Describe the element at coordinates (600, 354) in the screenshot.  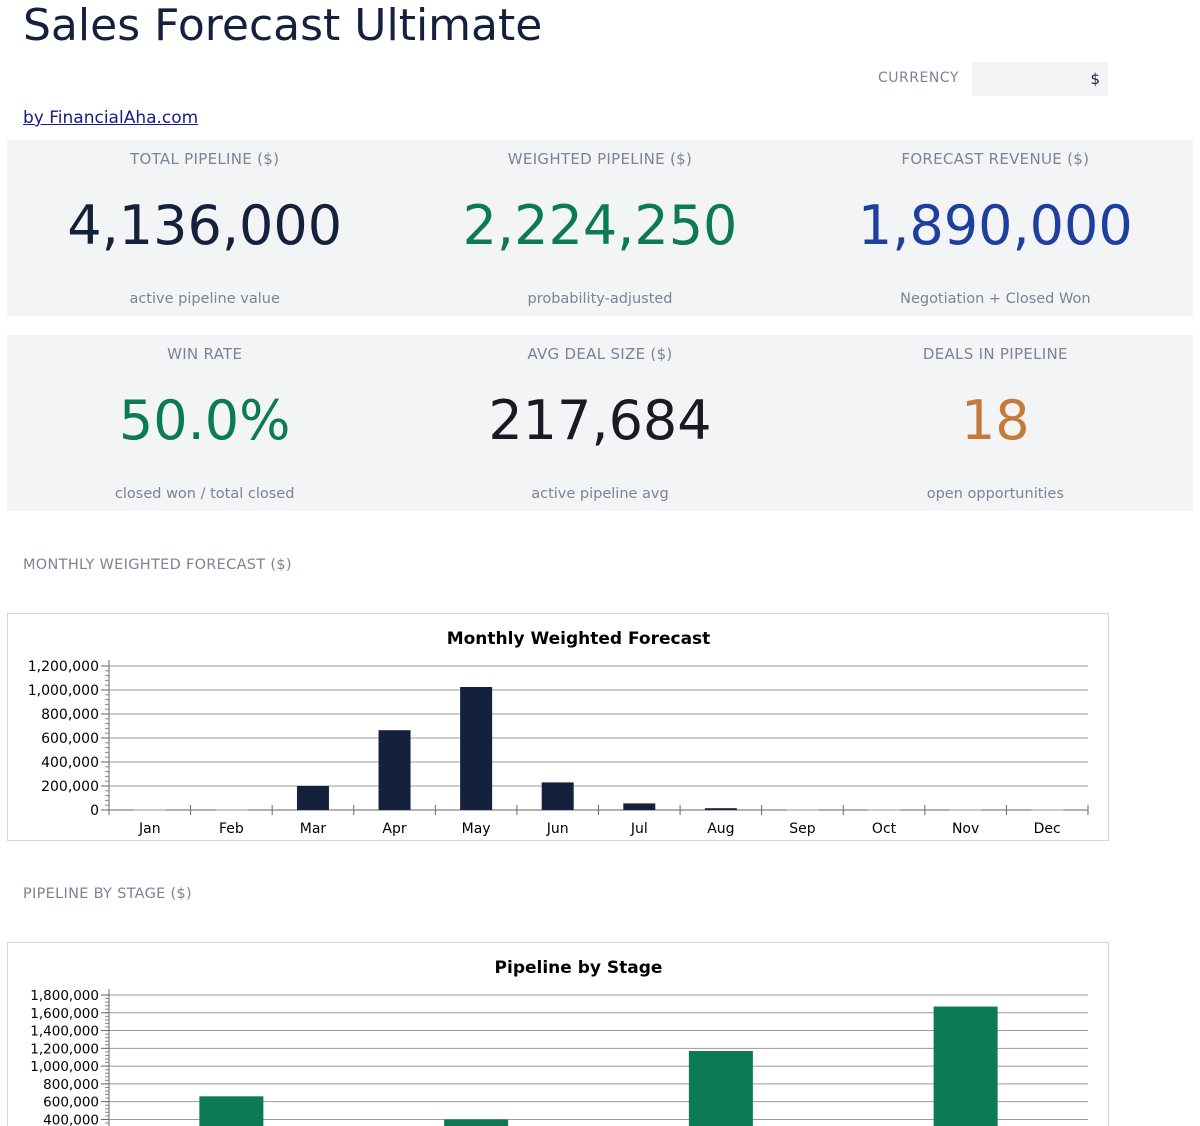
I see `kpi-label: AVG DEAL SIZE ($)` at that location.